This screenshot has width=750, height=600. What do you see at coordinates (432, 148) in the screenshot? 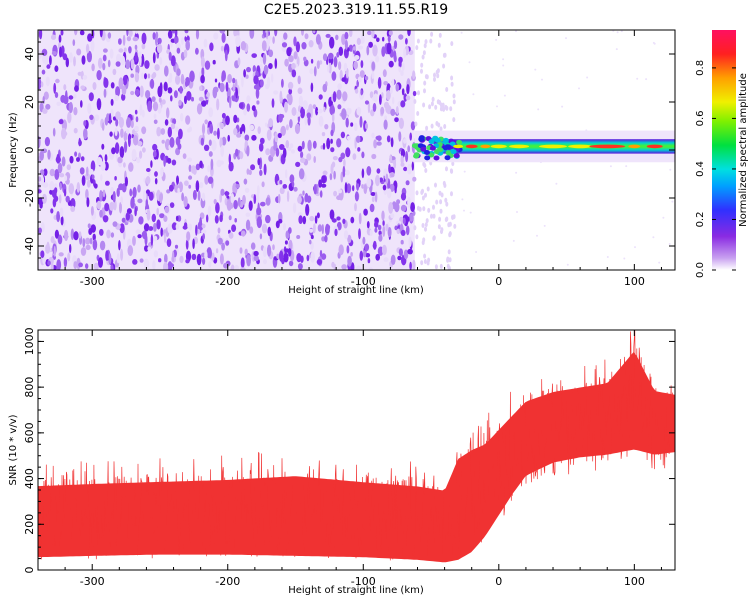
I see `band-onset-blob` at bounding box center [432, 148].